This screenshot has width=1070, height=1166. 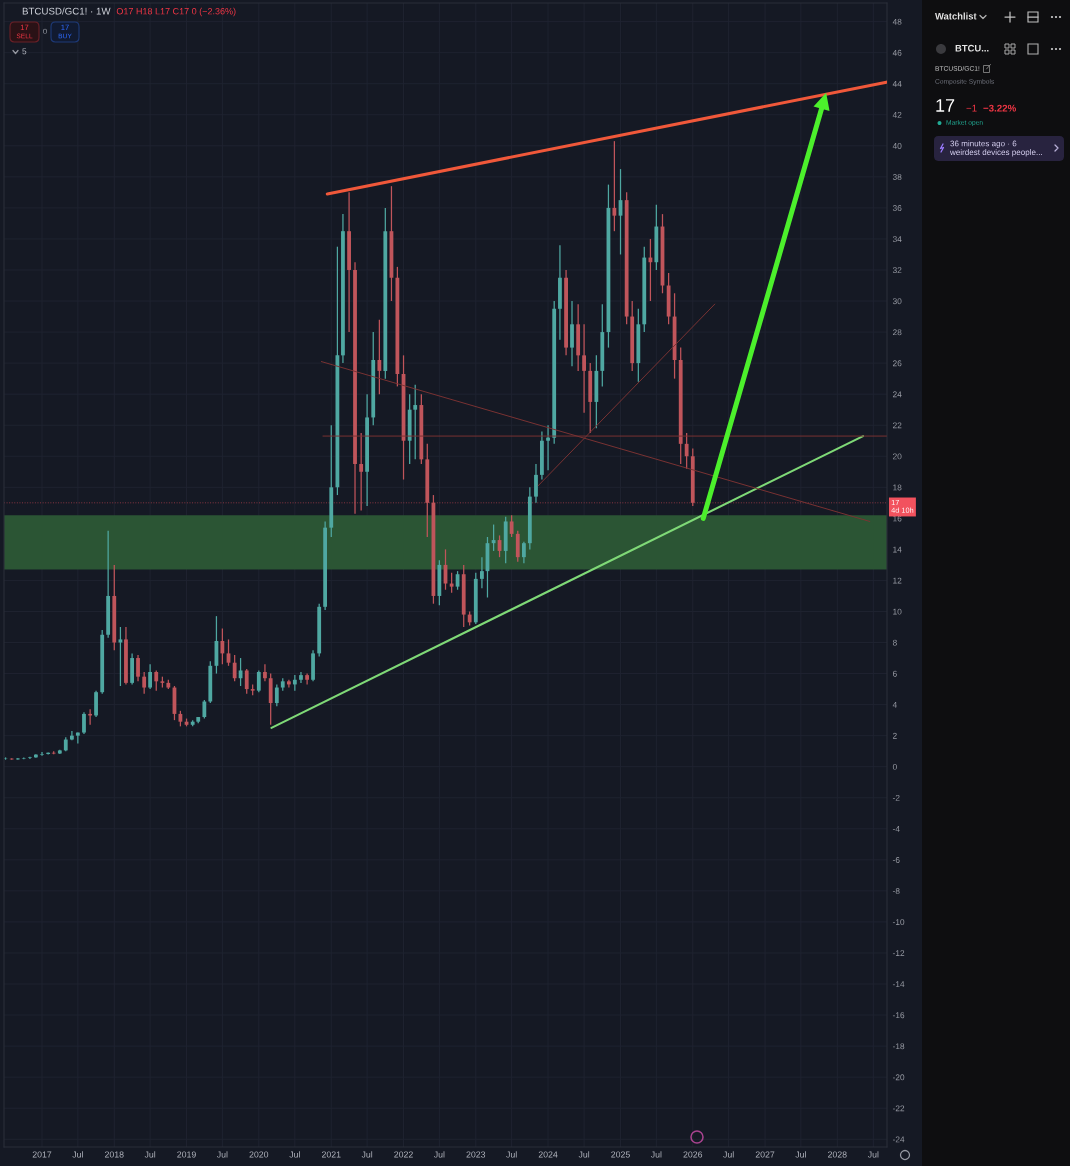 What do you see at coordinates (898, 953) in the screenshot?
I see `y-tick-label: -12` at bounding box center [898, 953].